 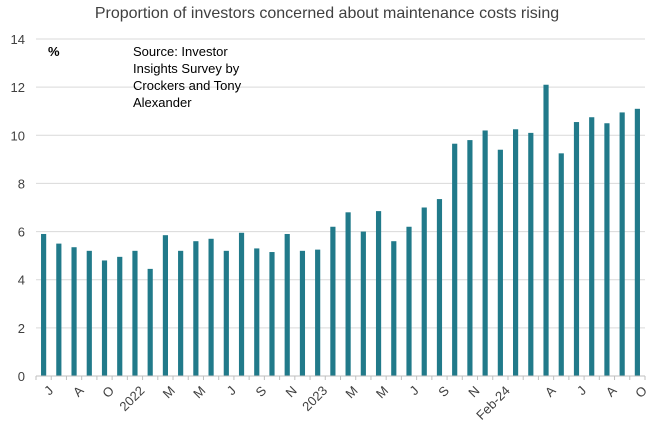 What do you see at coordinates (18, 208) in the screenshot?
I see `y-axis: 0 2 4 6 8 10 12 14` at bounding box center [18, 208].